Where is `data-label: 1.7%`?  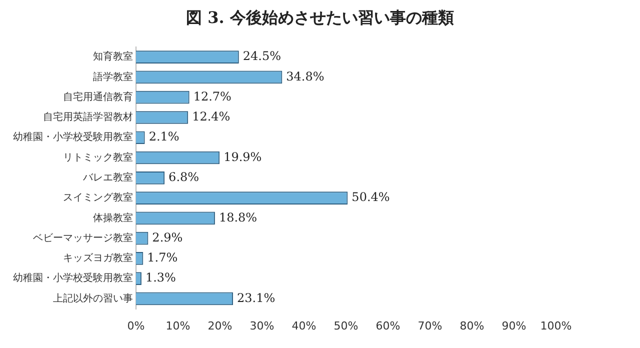
data-label: 1.7% is located at coordinates (162, 257).